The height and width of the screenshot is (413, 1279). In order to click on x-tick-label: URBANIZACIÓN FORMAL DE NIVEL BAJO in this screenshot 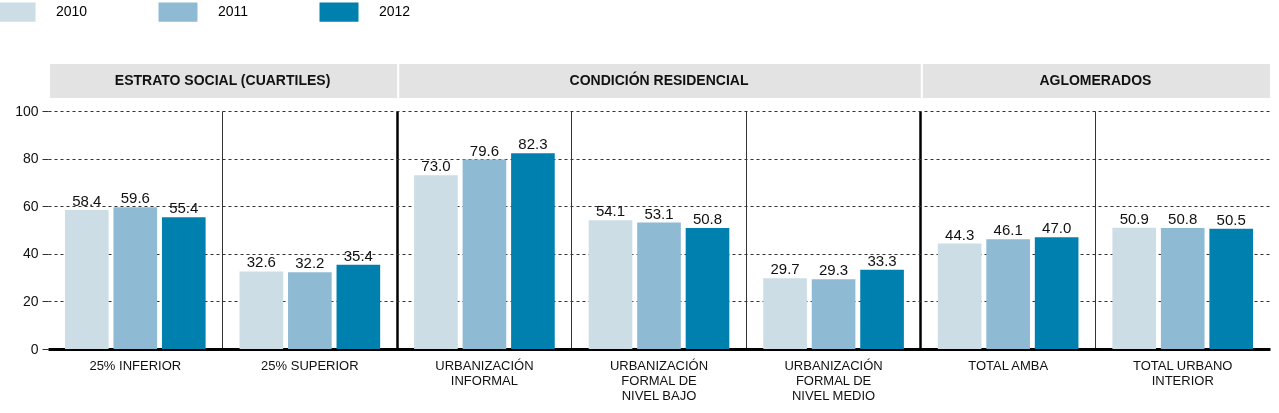, I will do `click(659, 380)`.